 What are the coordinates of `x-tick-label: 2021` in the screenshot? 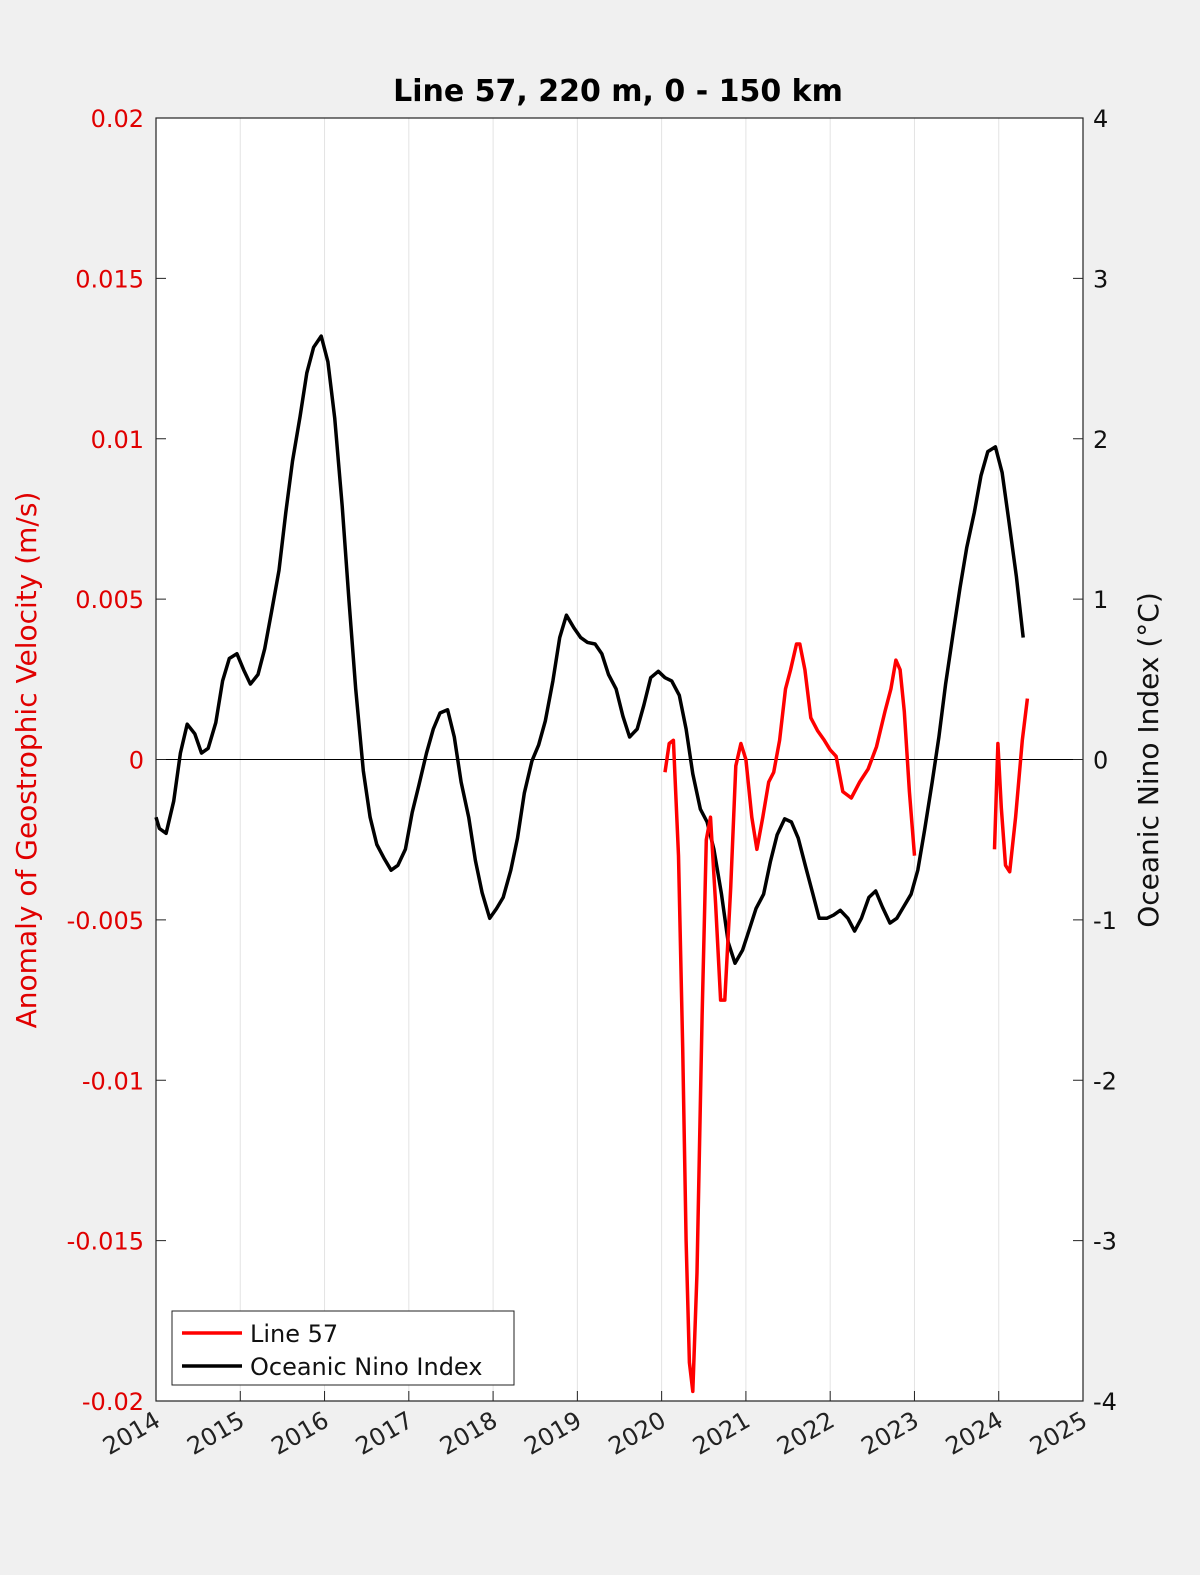 It's located at (721, 1433).